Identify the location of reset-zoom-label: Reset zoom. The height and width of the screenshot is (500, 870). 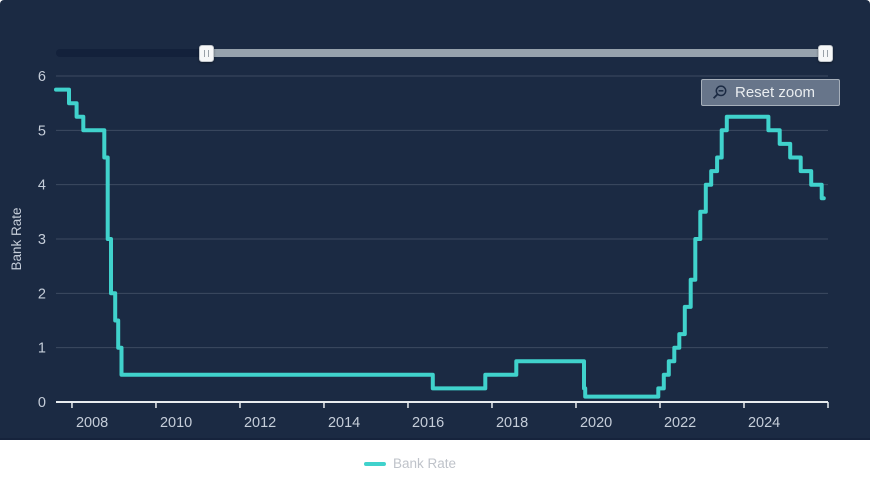
(775, 92).